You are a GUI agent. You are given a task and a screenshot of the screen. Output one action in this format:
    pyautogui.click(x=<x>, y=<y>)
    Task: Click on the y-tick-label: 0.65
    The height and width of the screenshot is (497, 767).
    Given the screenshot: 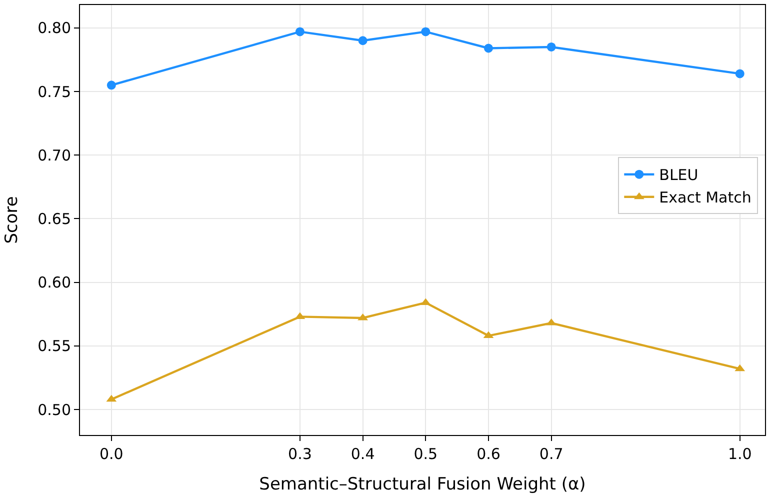 What is the action you would take?
    pyautogui.click(x=54, y=219)
    